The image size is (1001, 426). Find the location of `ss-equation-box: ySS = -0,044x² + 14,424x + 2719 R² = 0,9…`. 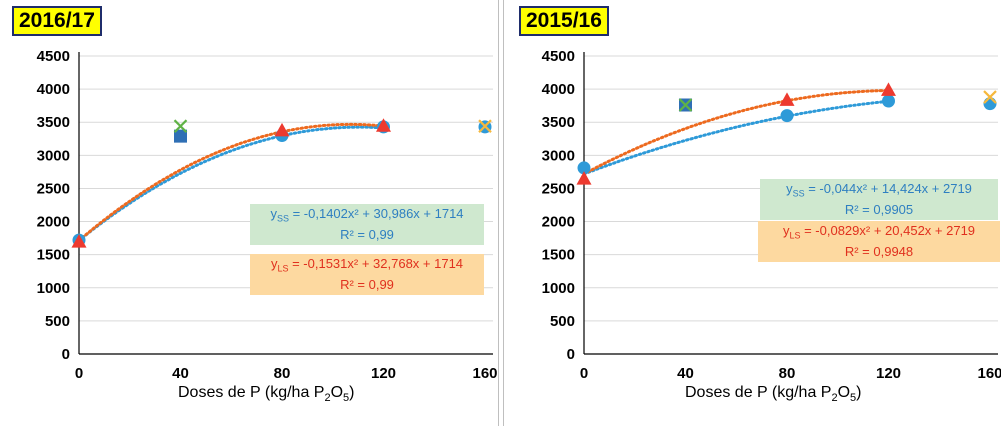

ss-equation-box: ySS = -0,044x² + 14,424x + 2719 R² = 0,9… is located at coordinates (879, 199).